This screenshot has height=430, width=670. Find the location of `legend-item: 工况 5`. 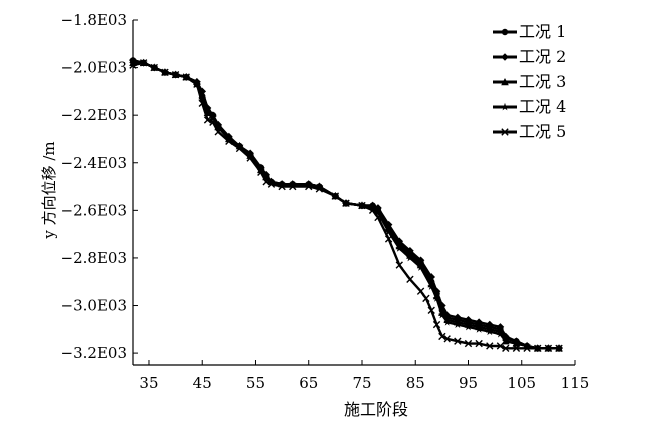

legend-item: 工况 5 is located at coordinates (529, 131).